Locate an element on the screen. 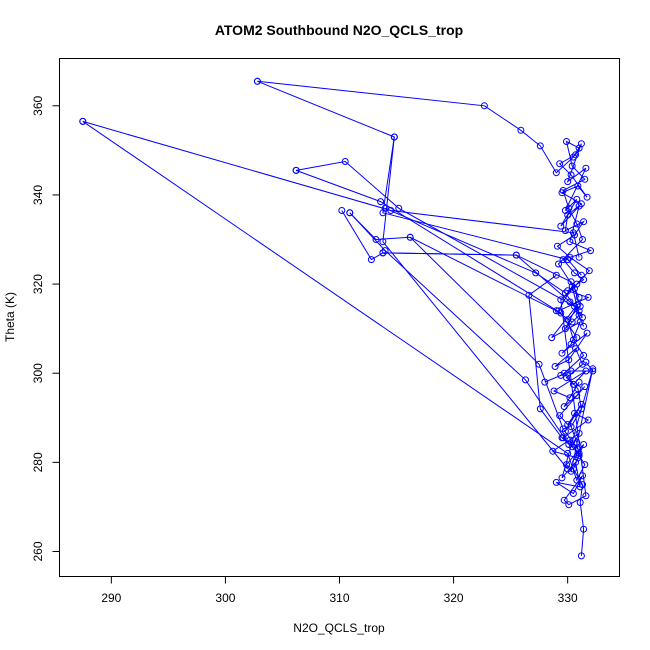 Image resolution: width=650 pixels, height=650 pixels. y-tick-label: 320 is located at coordinates (38, 284).